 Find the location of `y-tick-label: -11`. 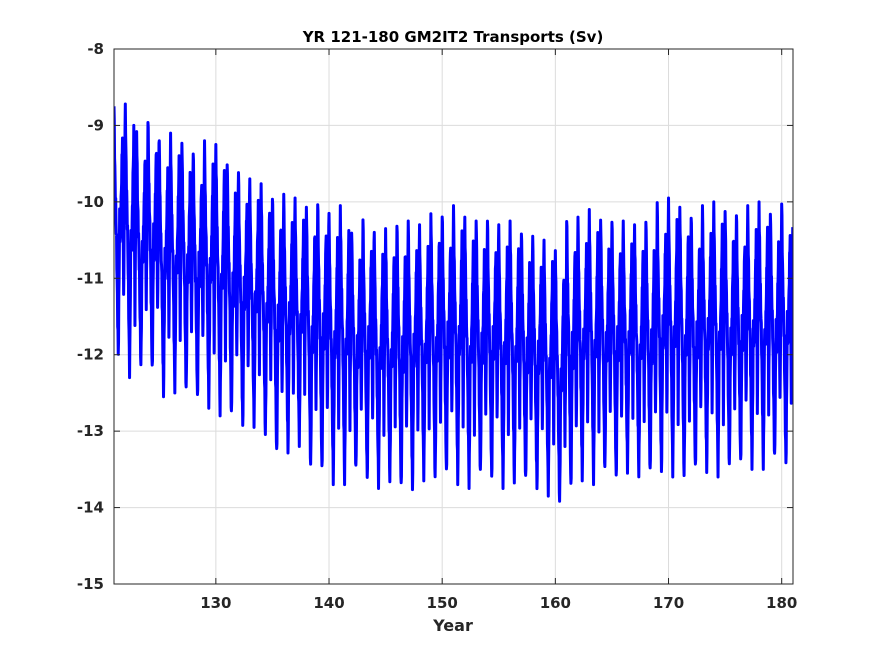

y-tick-label: -11 is located at coordinates (90, 278).